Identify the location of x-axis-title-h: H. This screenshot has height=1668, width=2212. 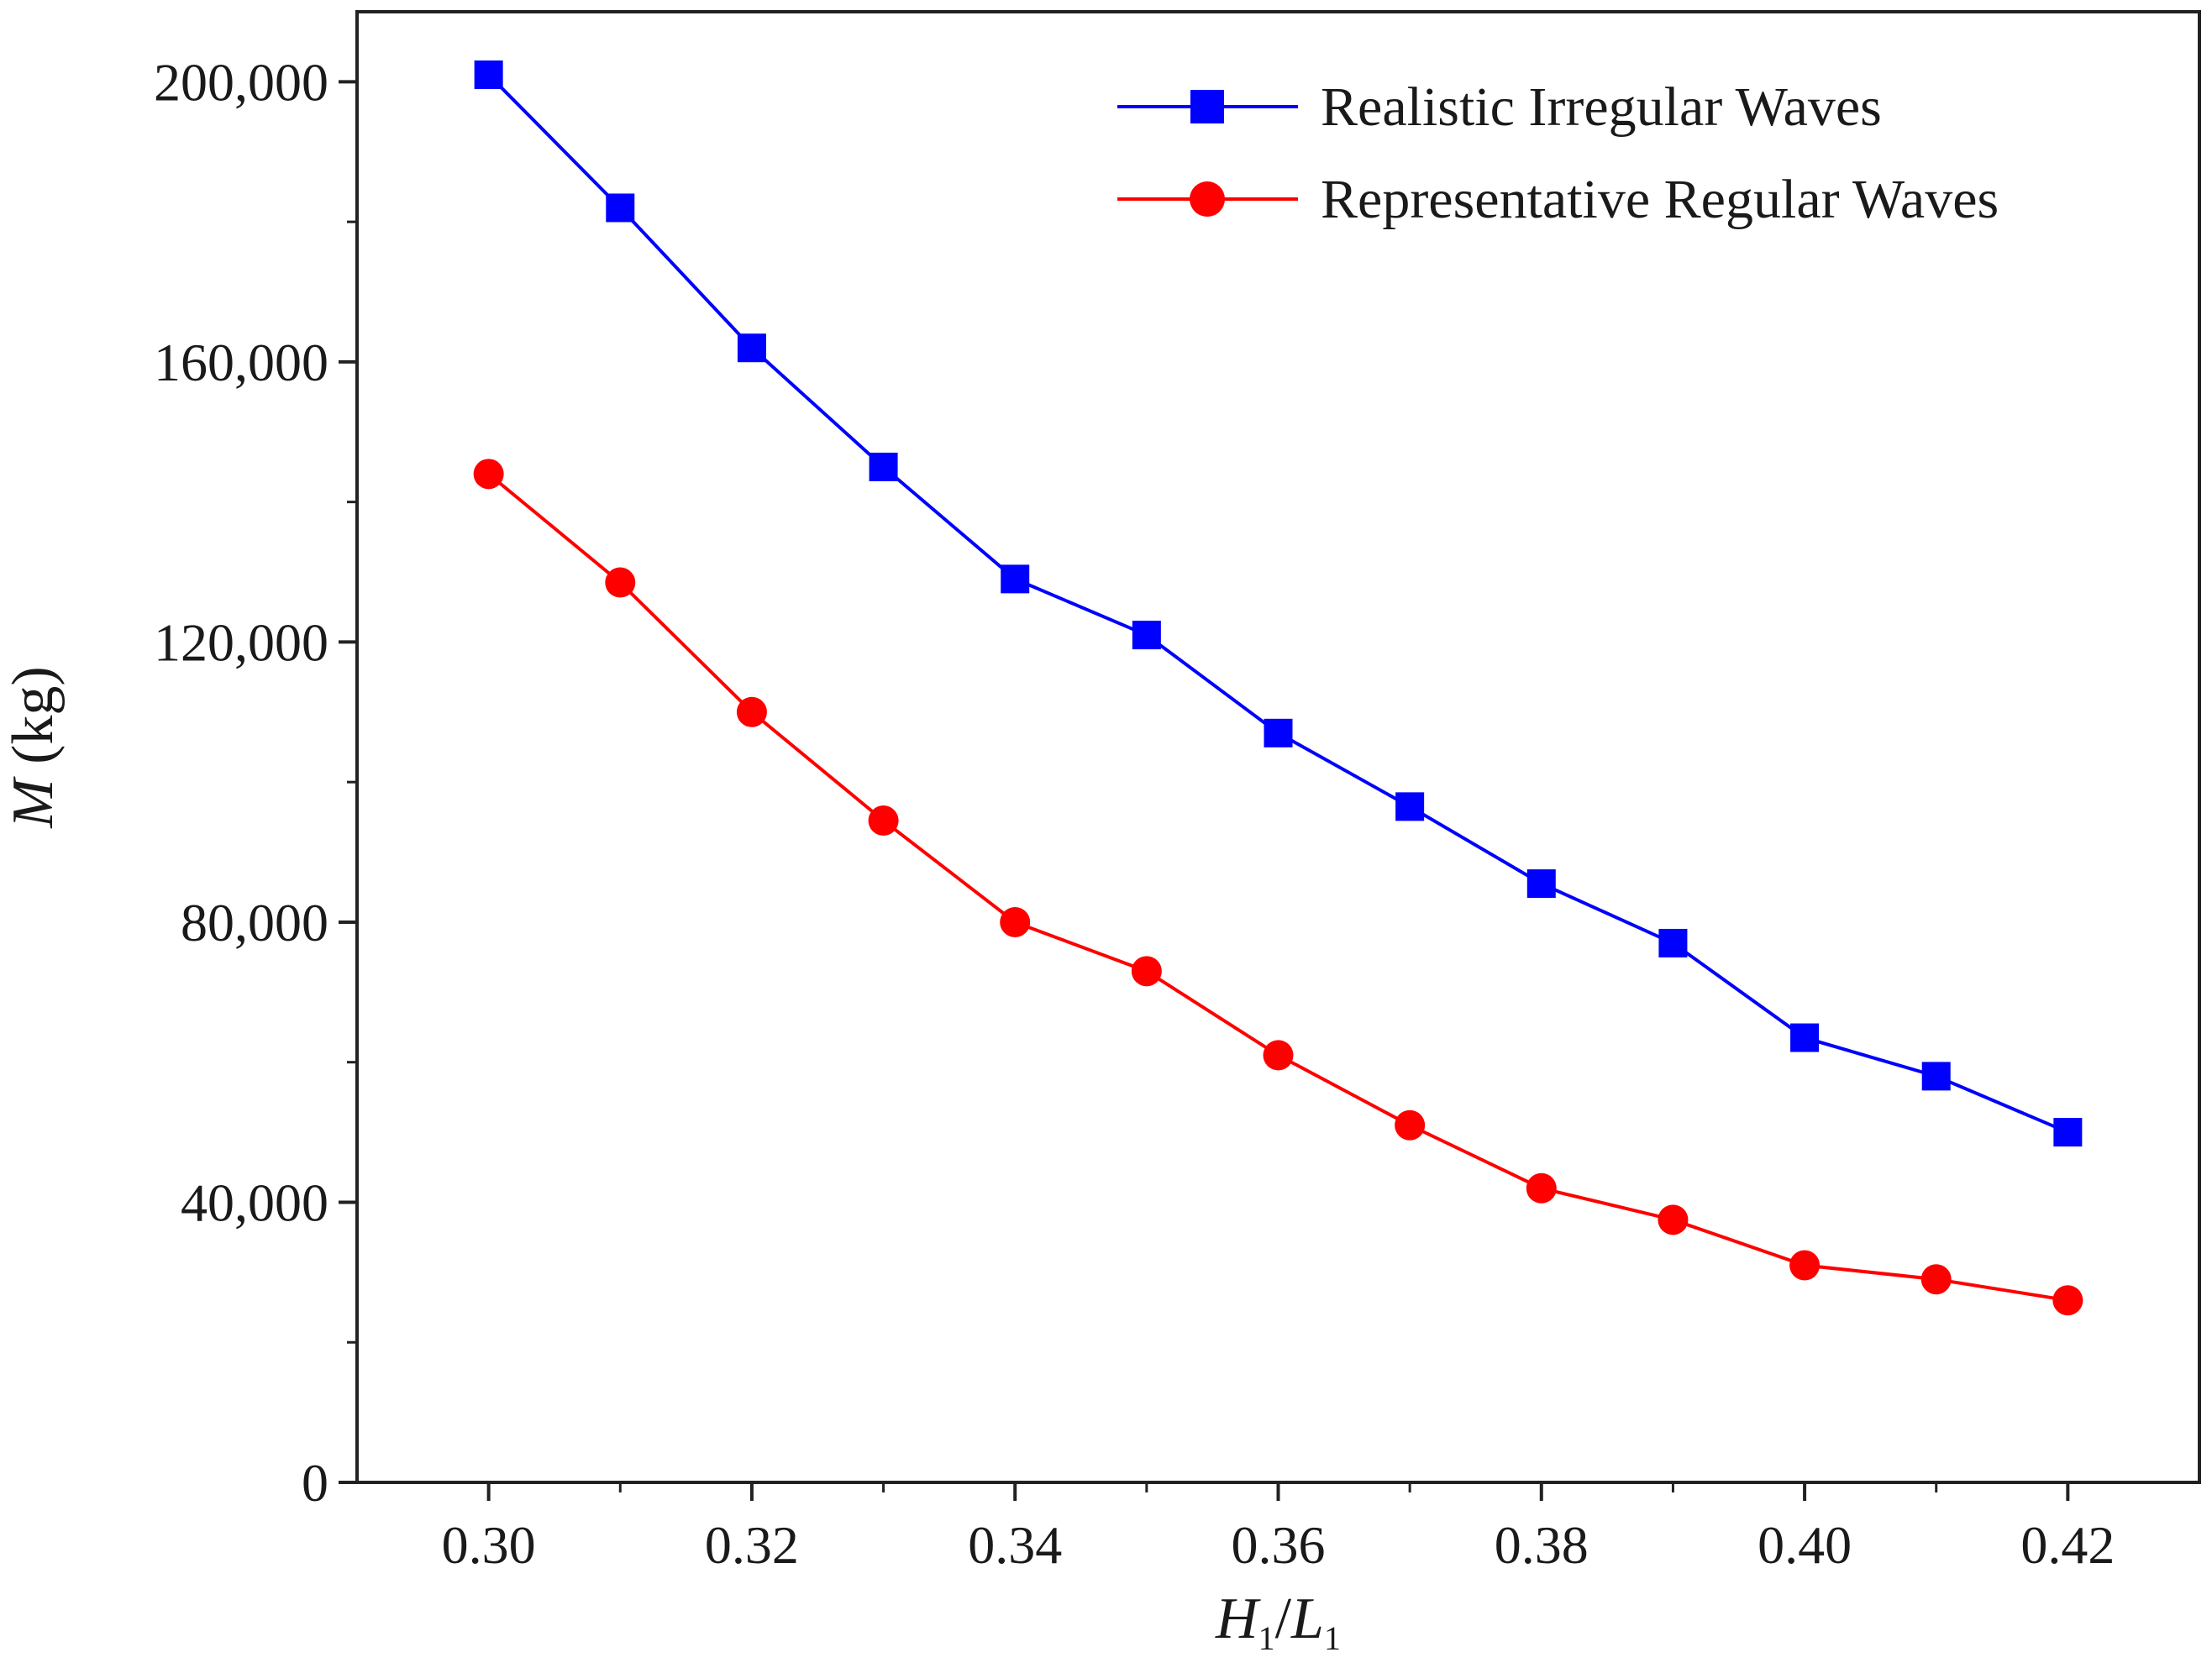
(1238, 1619).